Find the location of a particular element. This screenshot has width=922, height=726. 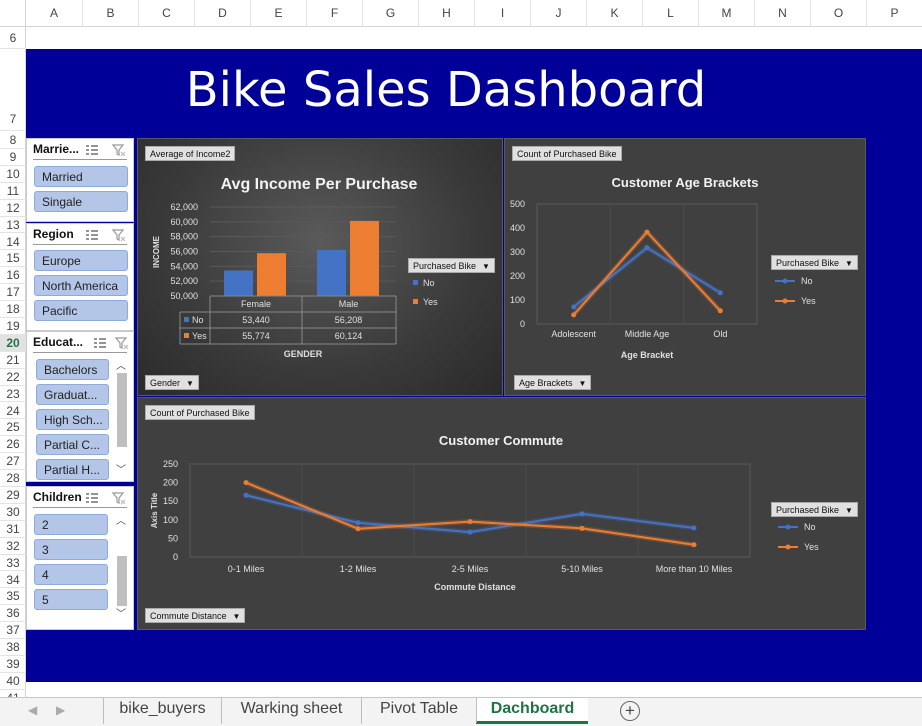

add-sheet-icon: + is located at coordinates (630, 711).